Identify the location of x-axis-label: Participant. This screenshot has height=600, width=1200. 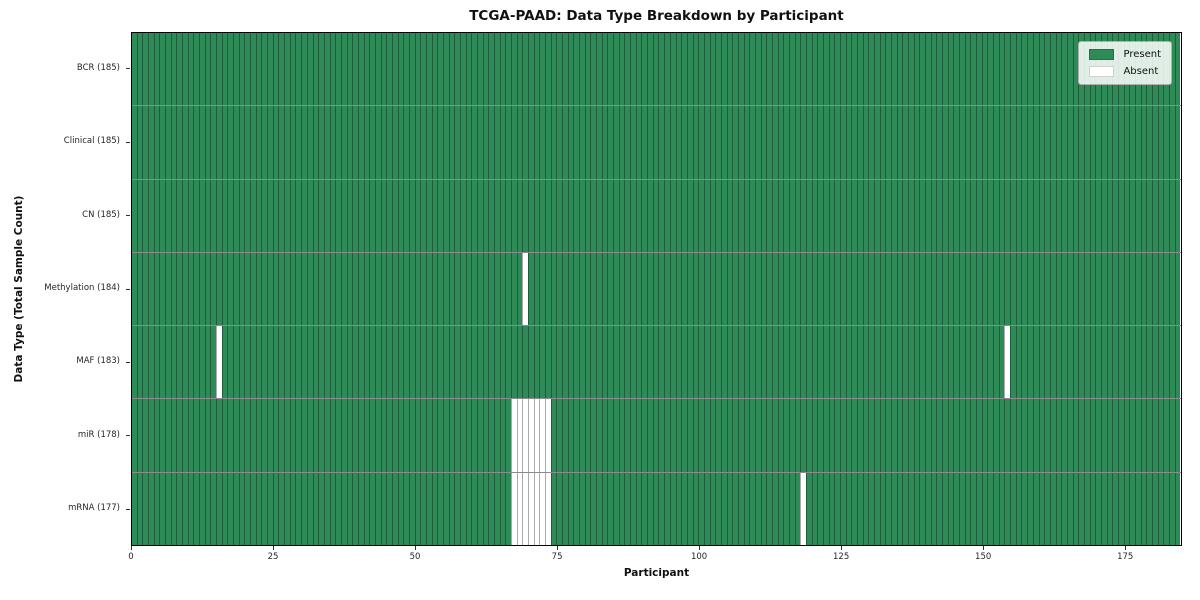
(656, 573).